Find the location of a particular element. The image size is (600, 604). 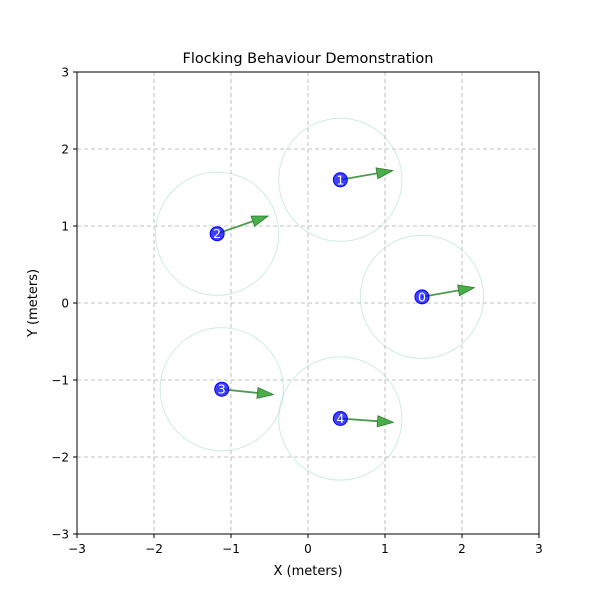

y-tick-label: −1 is located at coordinates (60, 381).